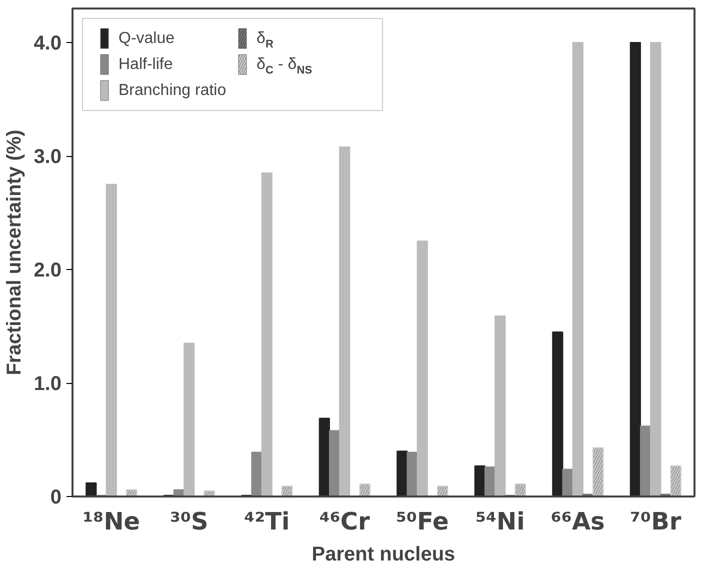 The width and height of the screenshot is (716, 579). Describe the element at coordinates (344, 522) in the screenshot. I see `x-tick-label: ⁴⁶Cr` at that location.